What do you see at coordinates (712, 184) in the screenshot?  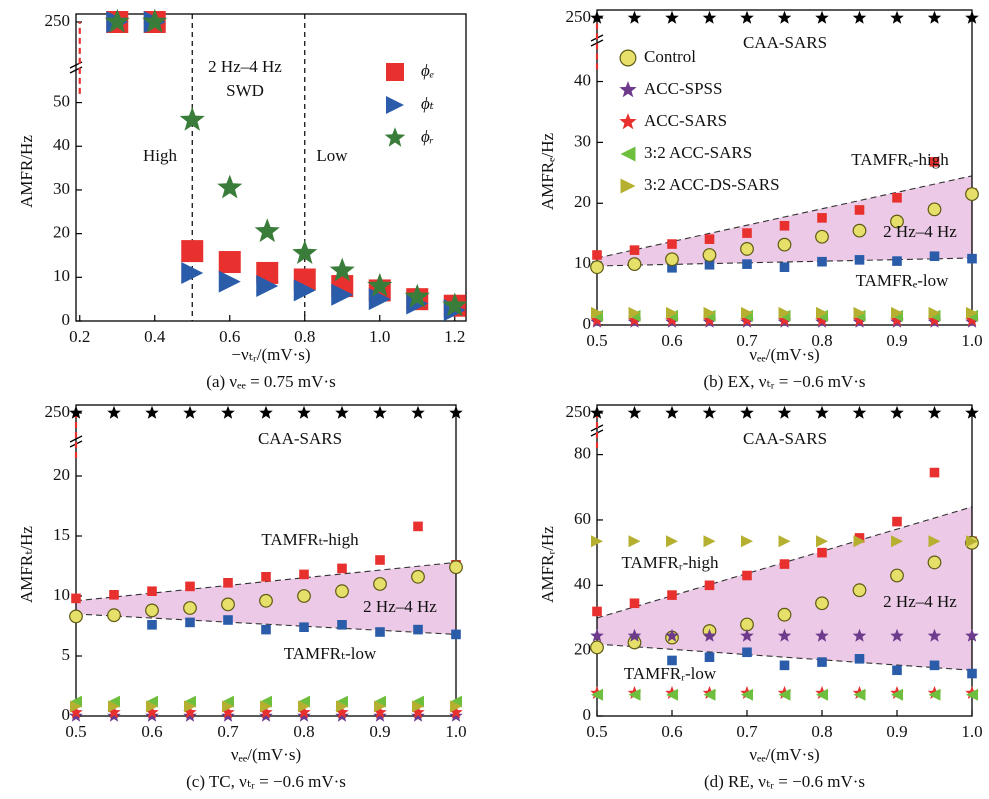 I see `legend-label: 3:2 ACC-DS-SARS` at bounding box center [712, 184].